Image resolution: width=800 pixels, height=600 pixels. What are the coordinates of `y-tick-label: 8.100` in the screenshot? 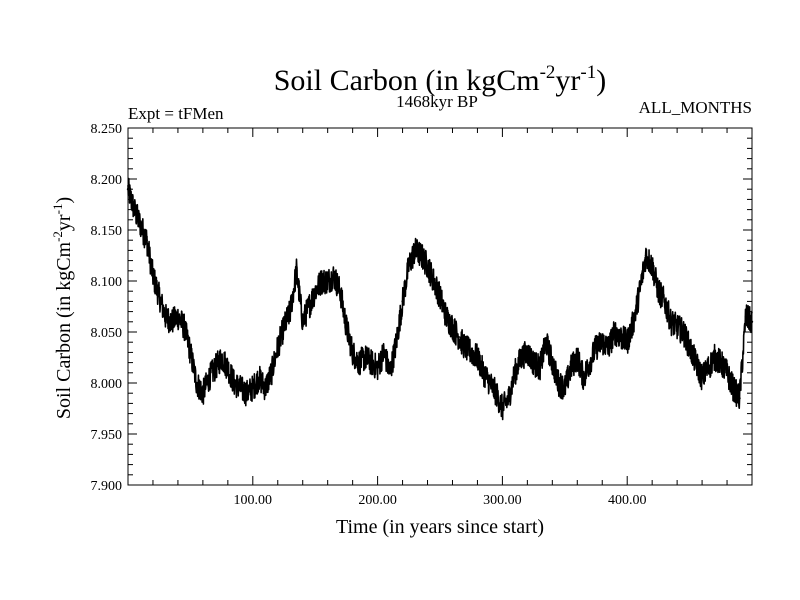 It's located at (107, 282).